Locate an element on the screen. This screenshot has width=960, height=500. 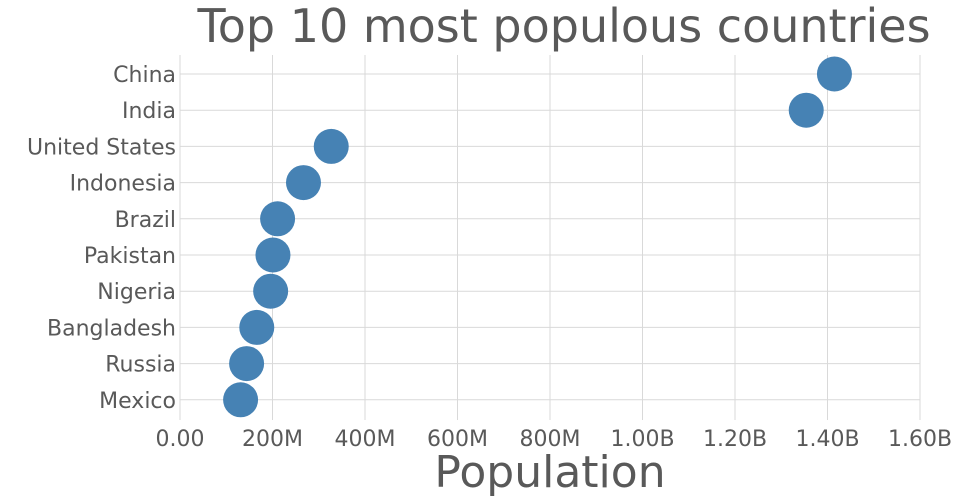
x-axis-ticks: 0.00 200M 400M 600M 800M 1.00B 1.20B 1.40B 1.60B is located at coordinates (554, 439).